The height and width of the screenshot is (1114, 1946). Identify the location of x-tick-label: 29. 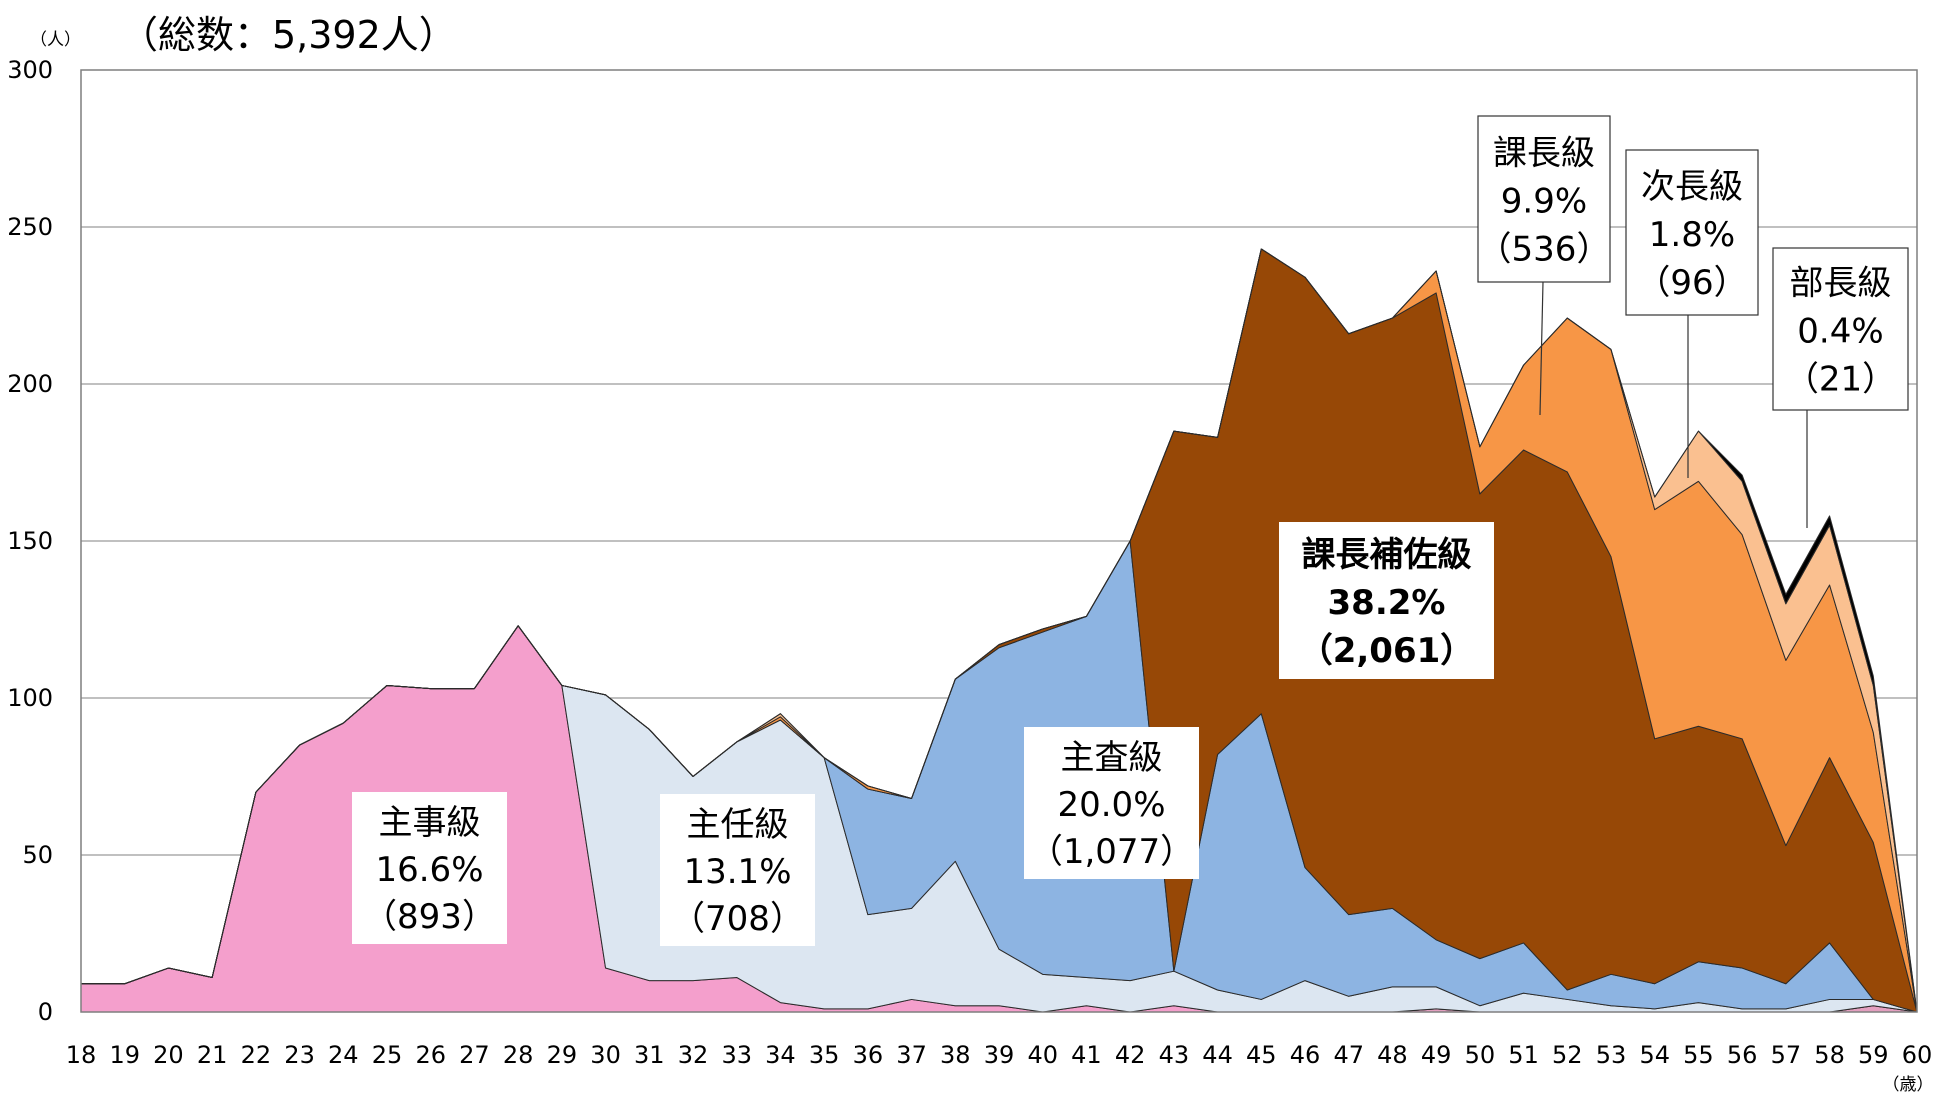
(562, 1055).